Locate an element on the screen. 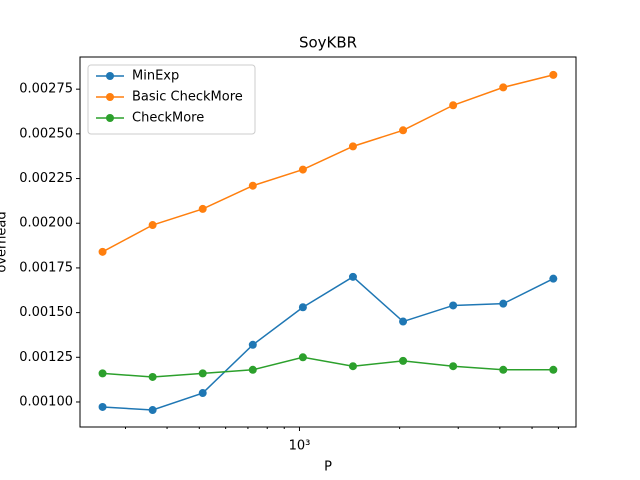 The image size is (640, 480). x-tick-label: 10³ is located at coordinates (300, 446).